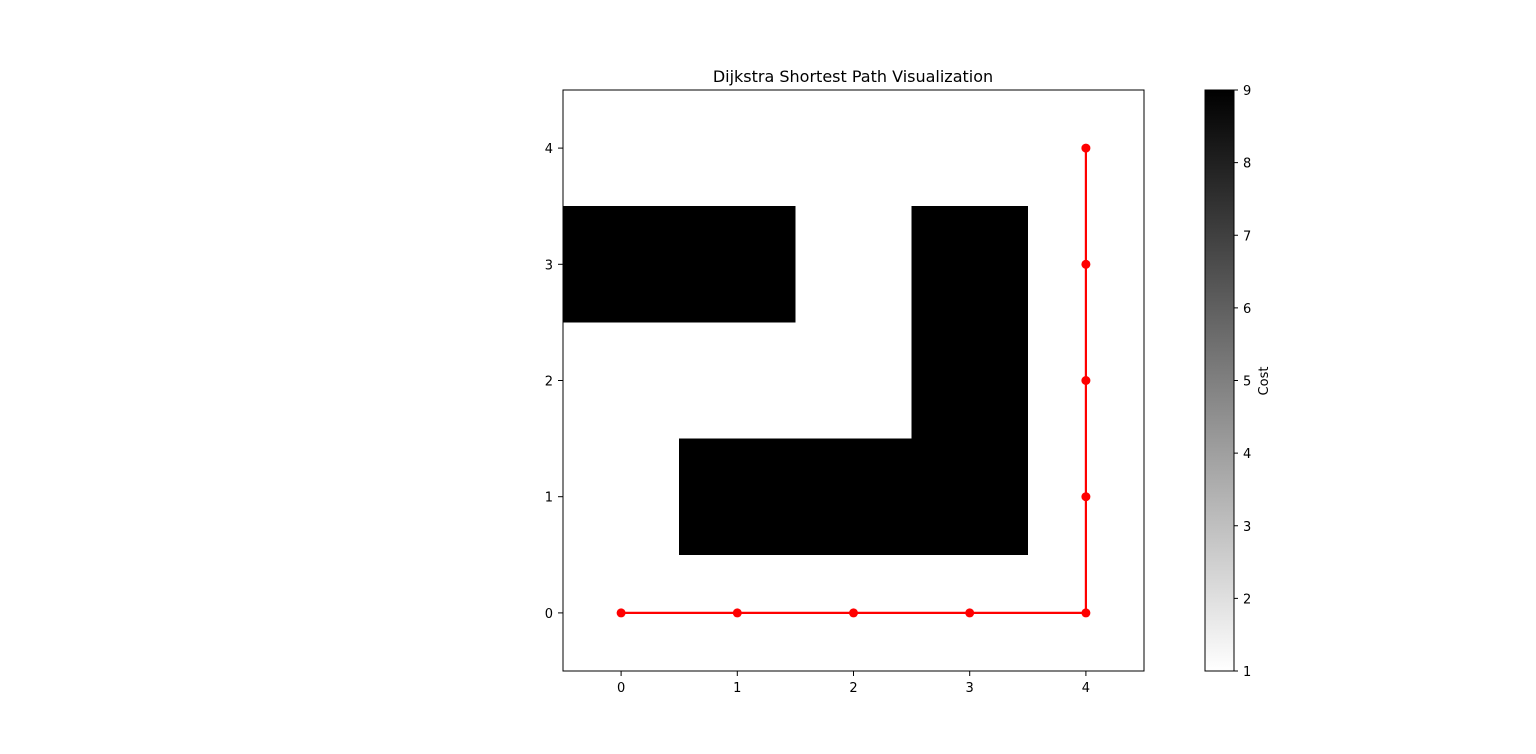 This screenshot has width=1536, height=754. I want to click on colorbar-gradient, so click(1219, 380).